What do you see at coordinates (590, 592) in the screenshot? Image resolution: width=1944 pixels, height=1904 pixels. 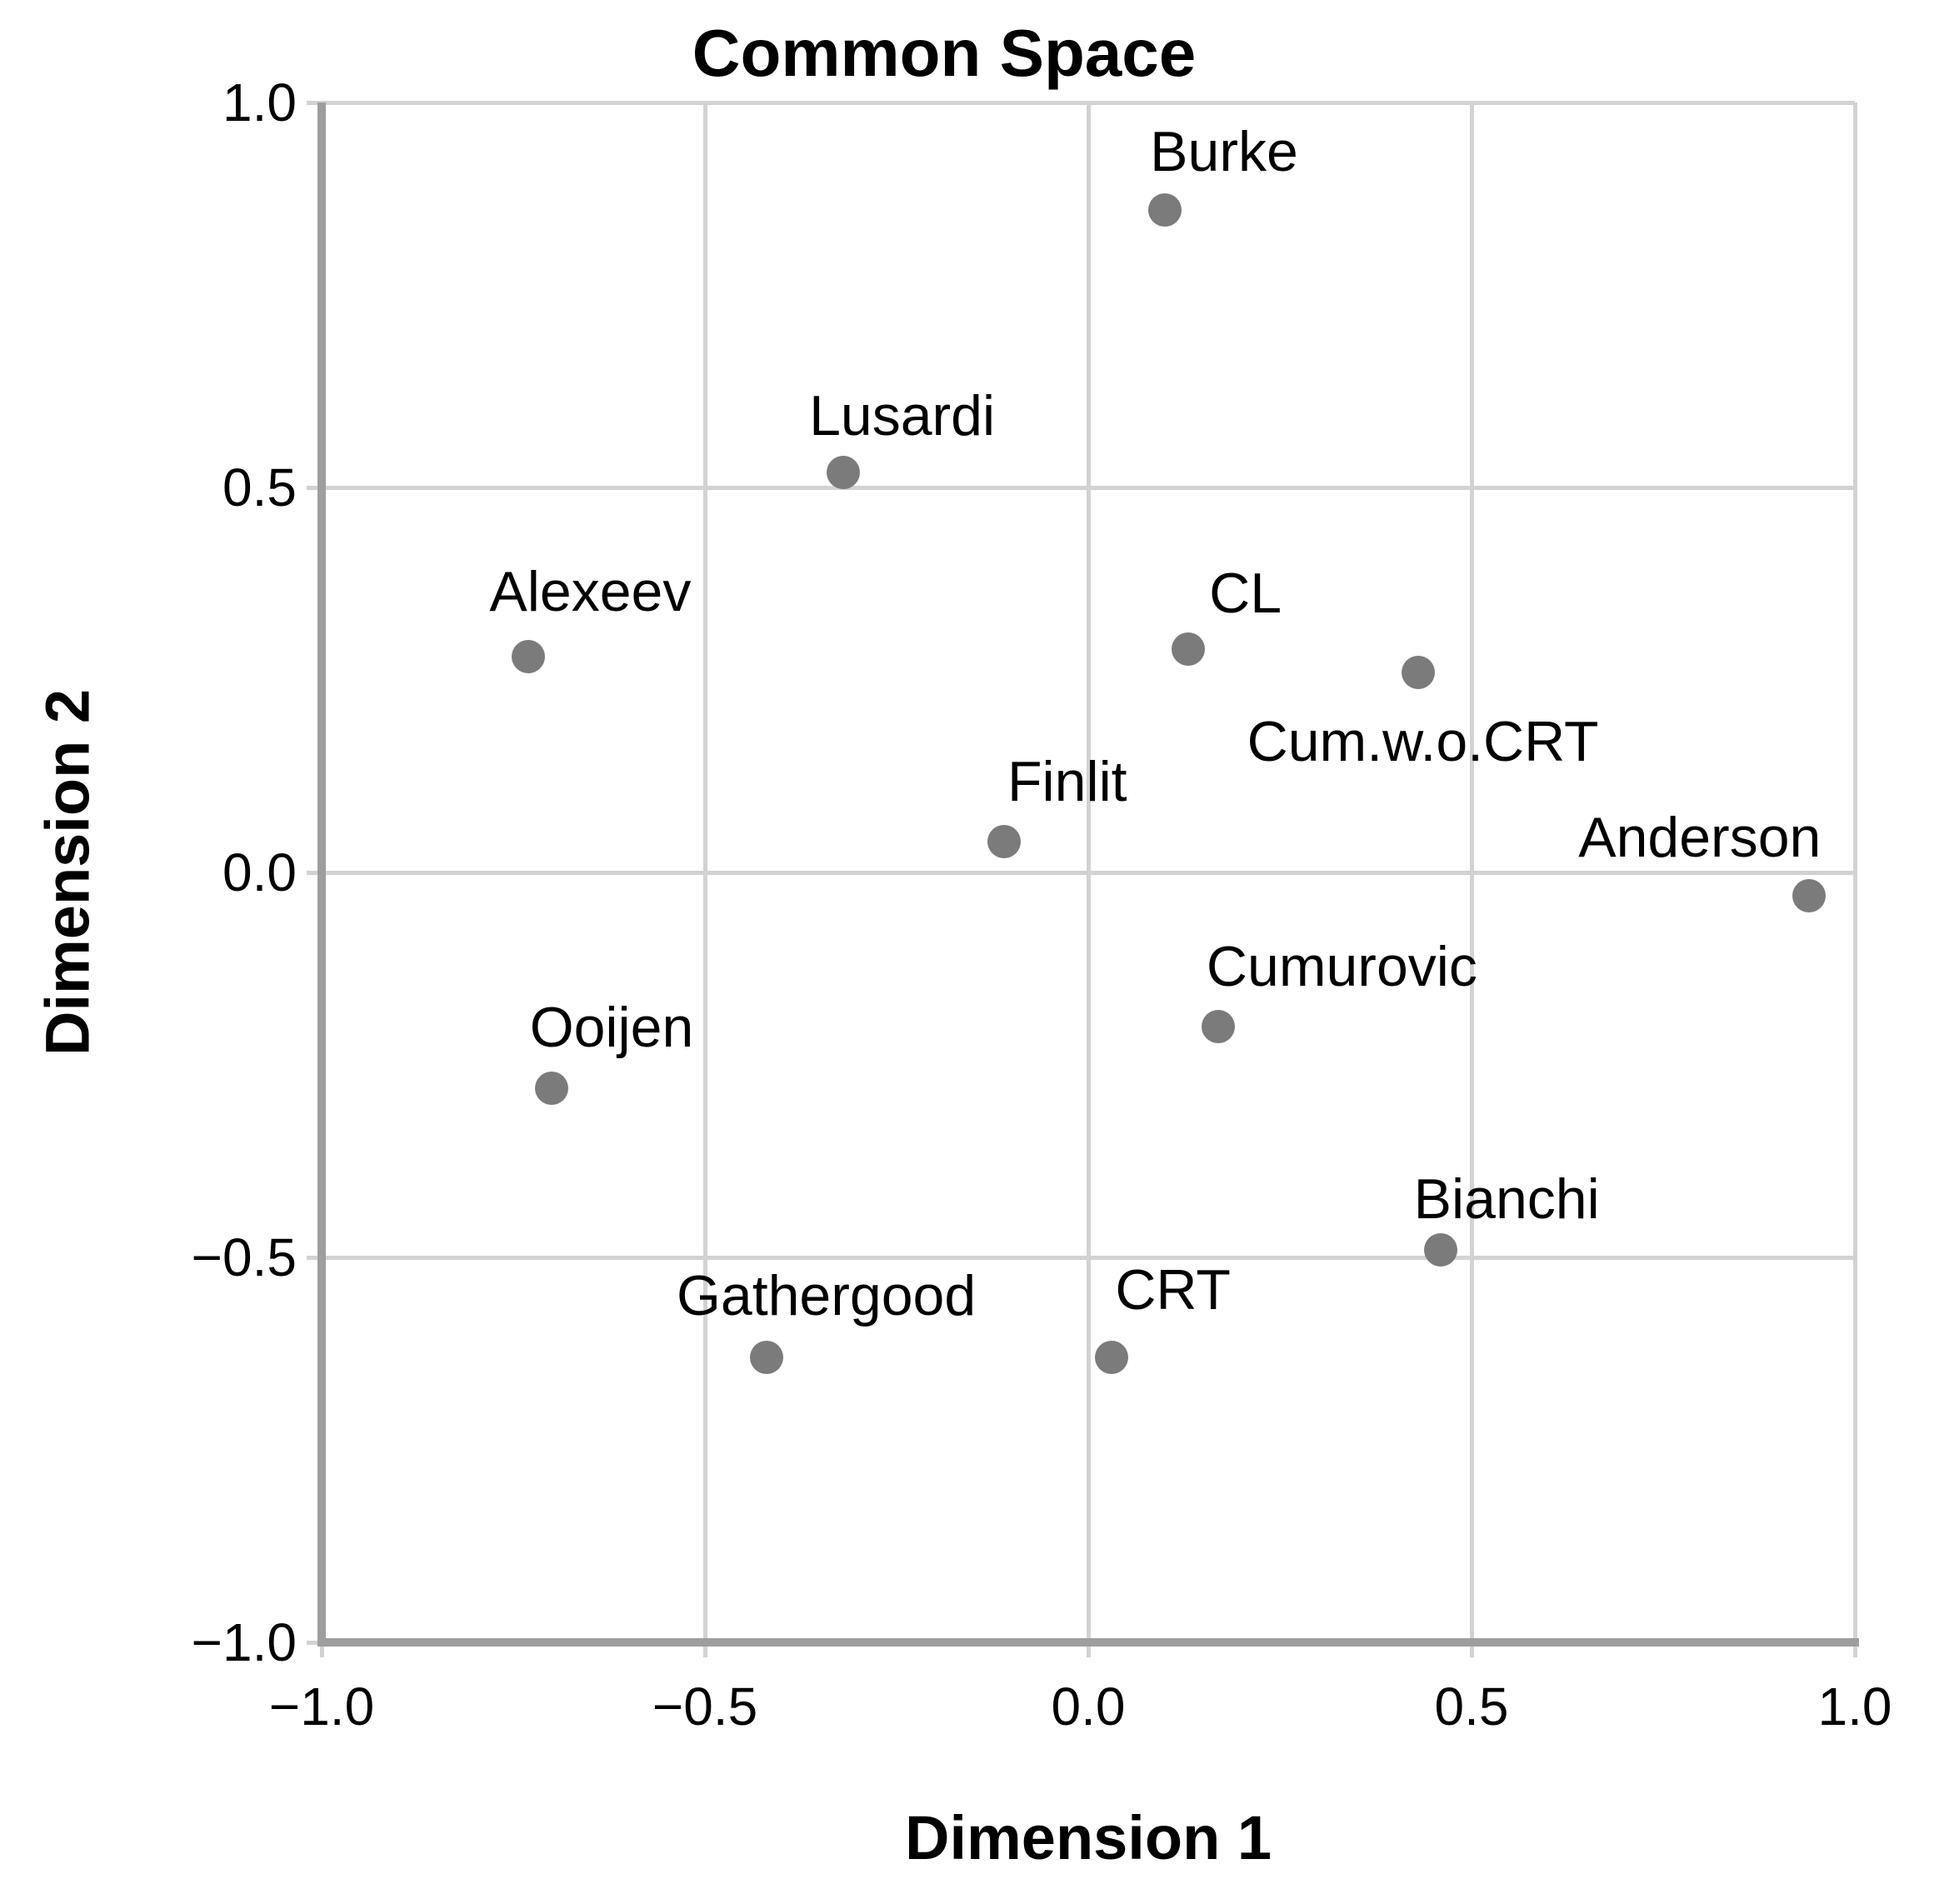 I see `data-point-label: Alexeev` at bounding box center [590, 592].